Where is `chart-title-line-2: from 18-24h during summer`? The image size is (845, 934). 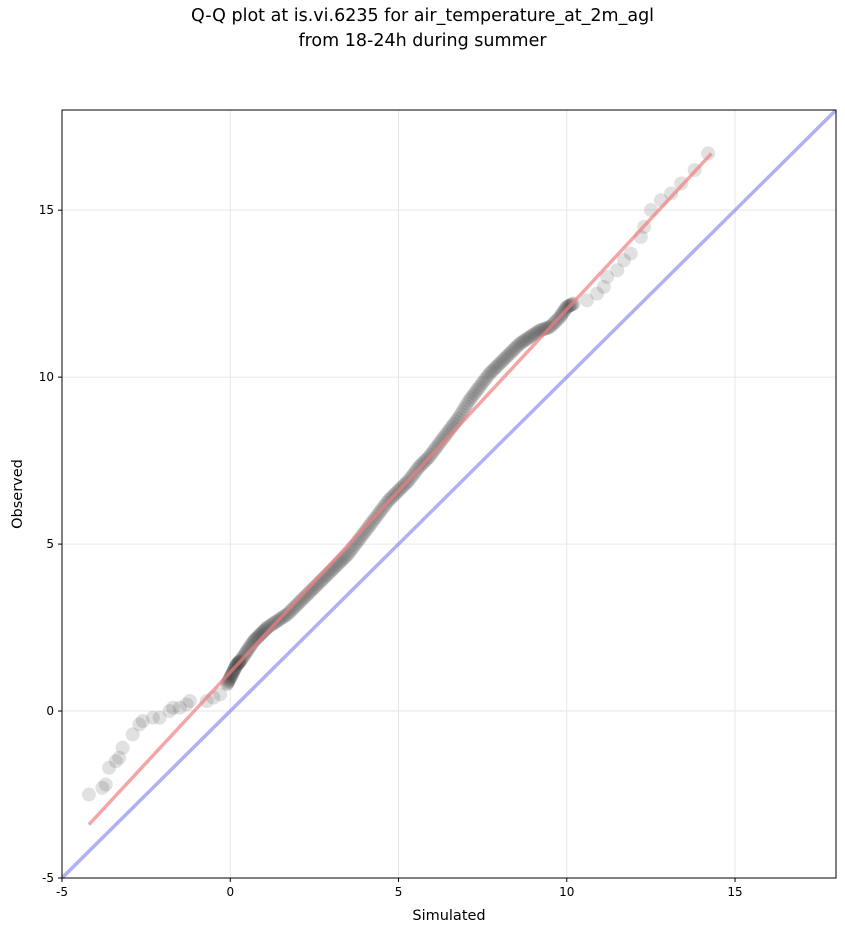 chart-title-line-2: from 18-24h during summer is located at coordinates (422, 41).